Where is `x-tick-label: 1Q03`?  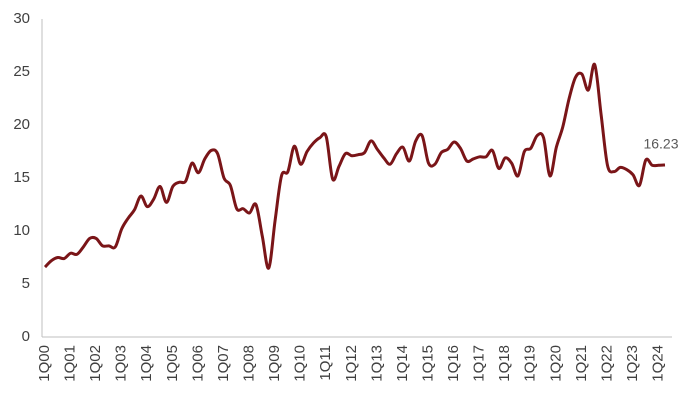 x-tick-label: 1Q03 is located at coordinates (121, 363).